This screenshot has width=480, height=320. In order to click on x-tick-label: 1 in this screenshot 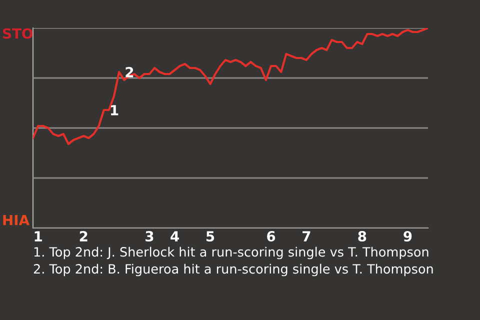, I will do `click(38, 236)`.